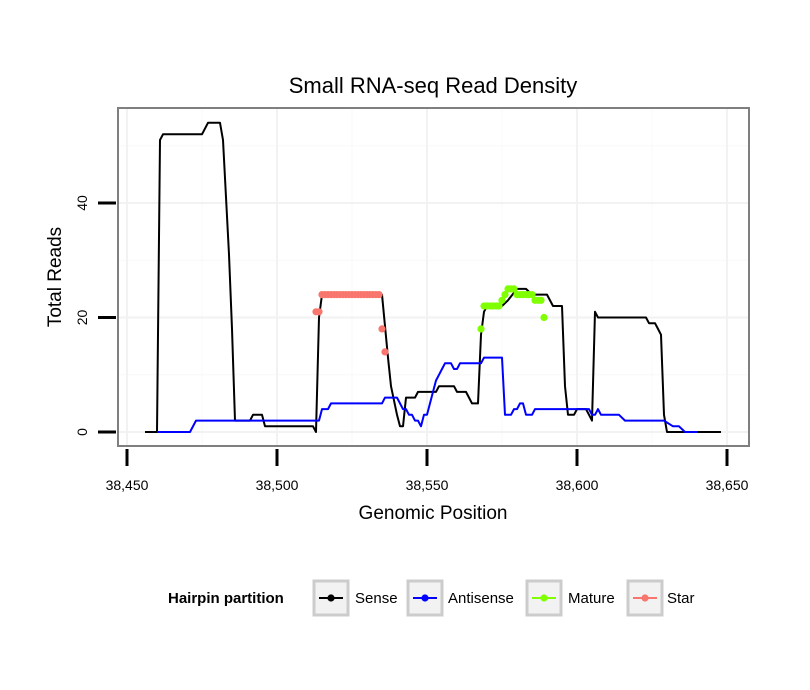 This screenshot has height=690, width=810. Describe the element at coordinates (127, 485) in the screenshot. I see `x-tick-label: 38,450` at that location.